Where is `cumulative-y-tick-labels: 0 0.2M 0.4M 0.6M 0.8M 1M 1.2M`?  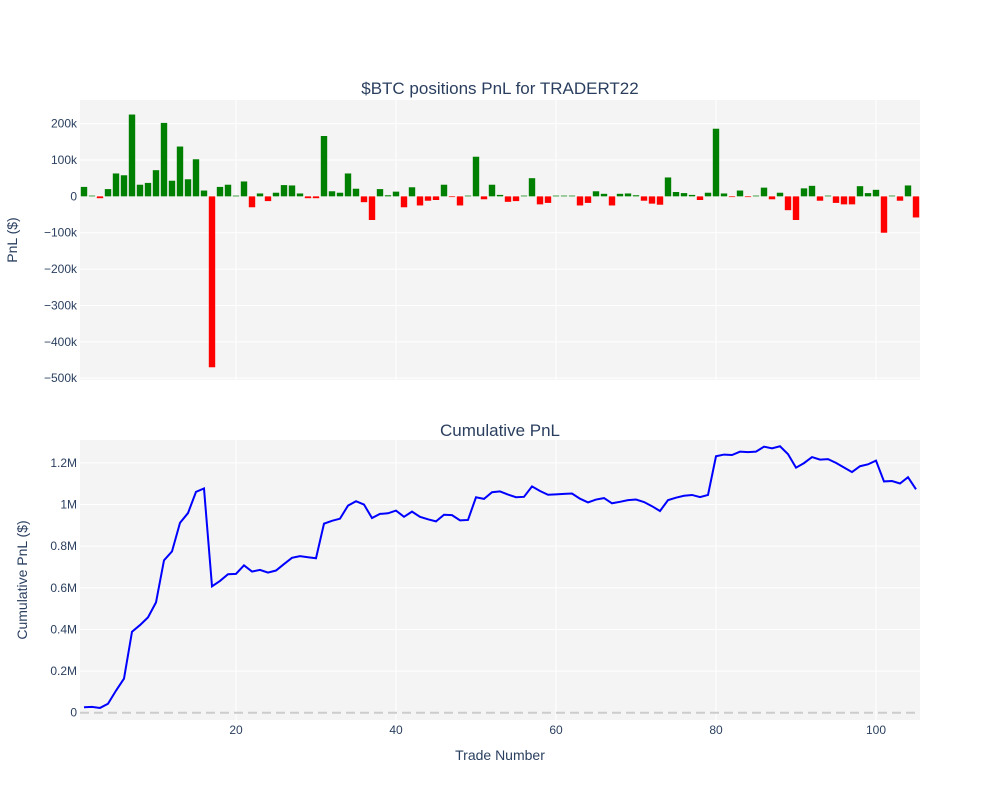 cumulative-y-tick-labels: 0 0.2M 0.4M 0.6M 0.8M 1M 1.2M is located at coordinates (63, 588).